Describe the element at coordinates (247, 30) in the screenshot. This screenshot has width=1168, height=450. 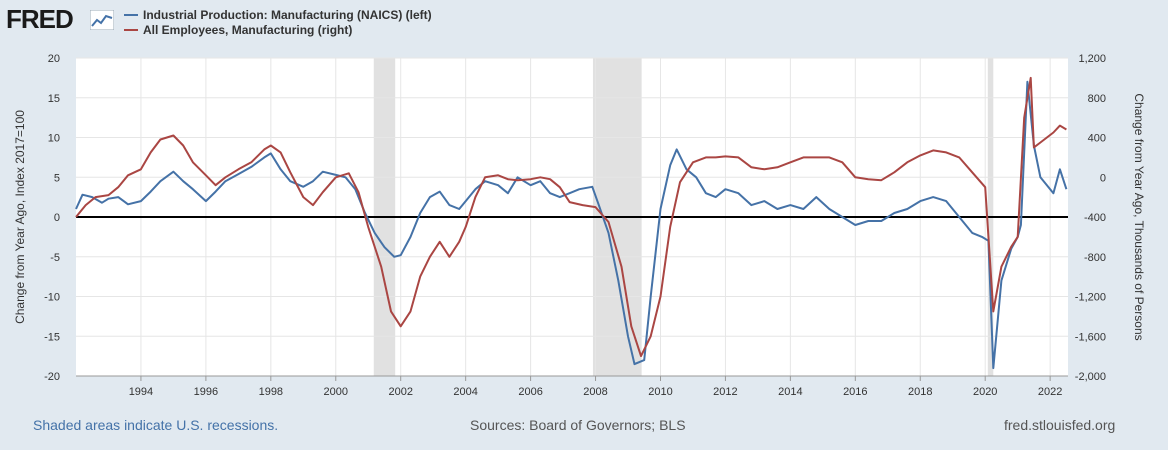
I see `legend-label-1: All Employees, Manufacturing (right)` at that location.